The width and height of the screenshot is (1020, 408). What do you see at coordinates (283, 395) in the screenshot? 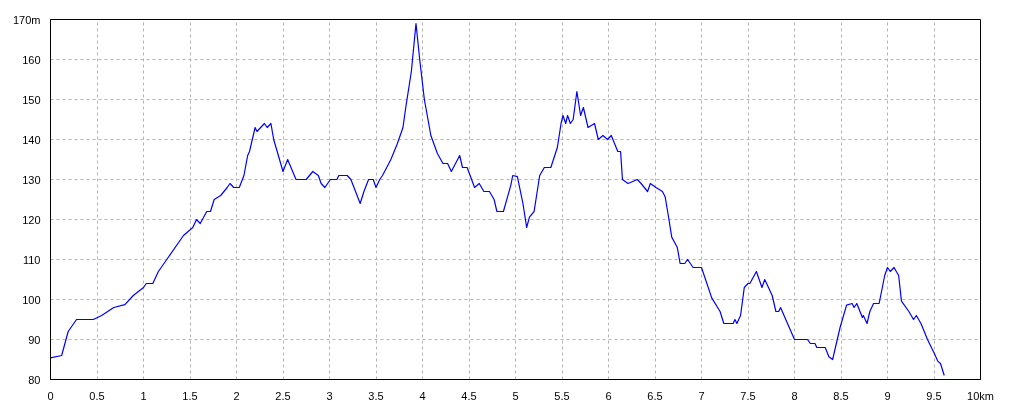
I see `x-tick-label: 2.5` at bounding box center [283, 395].